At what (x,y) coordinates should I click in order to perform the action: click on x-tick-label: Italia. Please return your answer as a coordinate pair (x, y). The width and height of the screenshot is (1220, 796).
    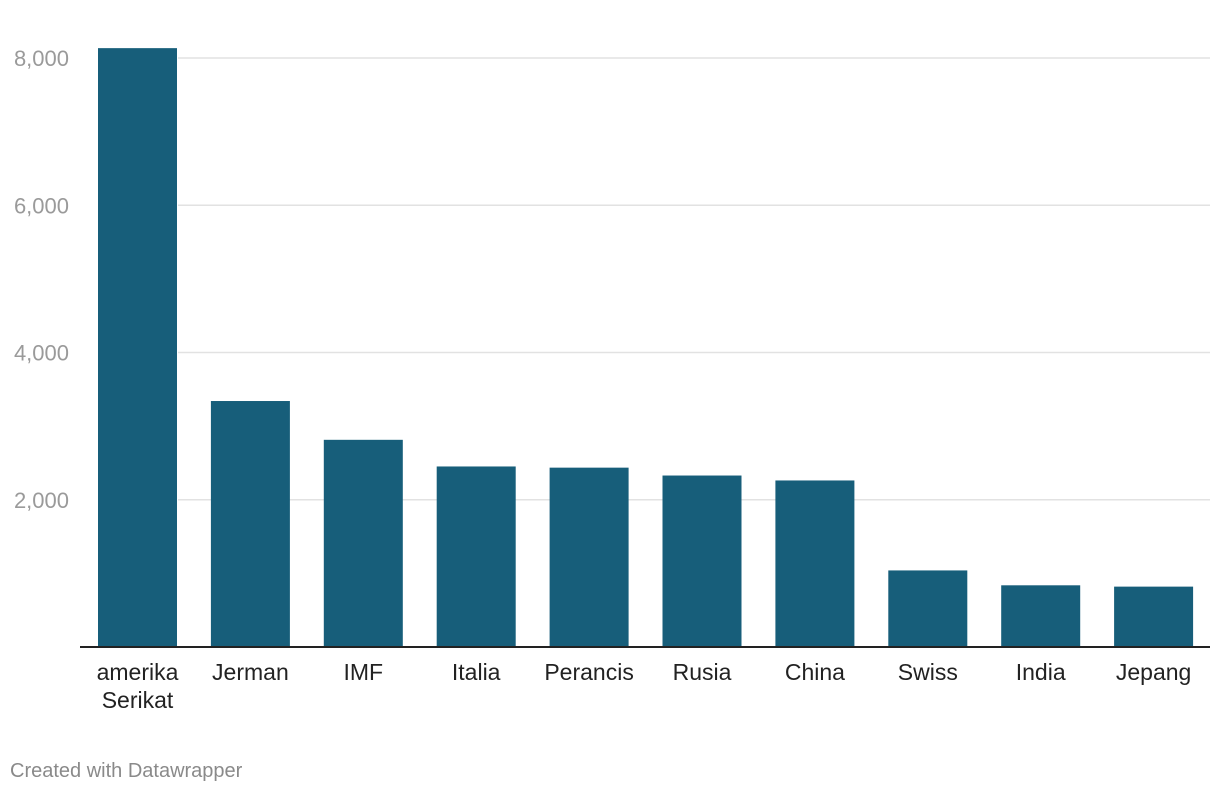
    Looking at the image, I should click on (476, 672).